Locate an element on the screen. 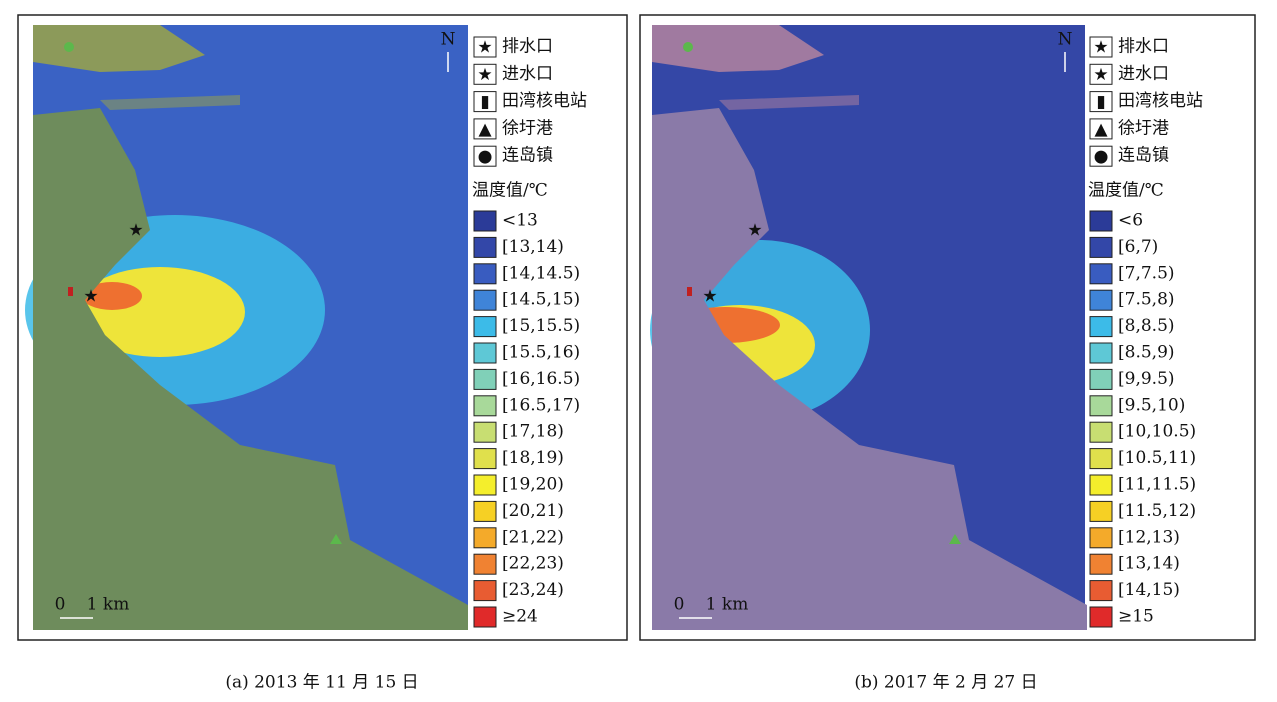 The image size is (1277, 702). legend-label: [9,9.5) is located at coordinates (1146, 379).